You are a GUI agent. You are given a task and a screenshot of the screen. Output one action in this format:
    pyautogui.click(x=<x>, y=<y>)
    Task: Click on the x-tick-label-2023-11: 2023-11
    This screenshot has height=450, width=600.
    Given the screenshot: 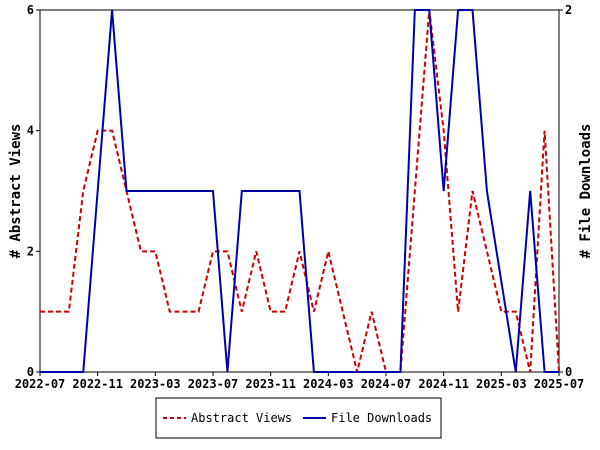 What is the action you would take?
    pyautogui.click(x=270, y=384)
    